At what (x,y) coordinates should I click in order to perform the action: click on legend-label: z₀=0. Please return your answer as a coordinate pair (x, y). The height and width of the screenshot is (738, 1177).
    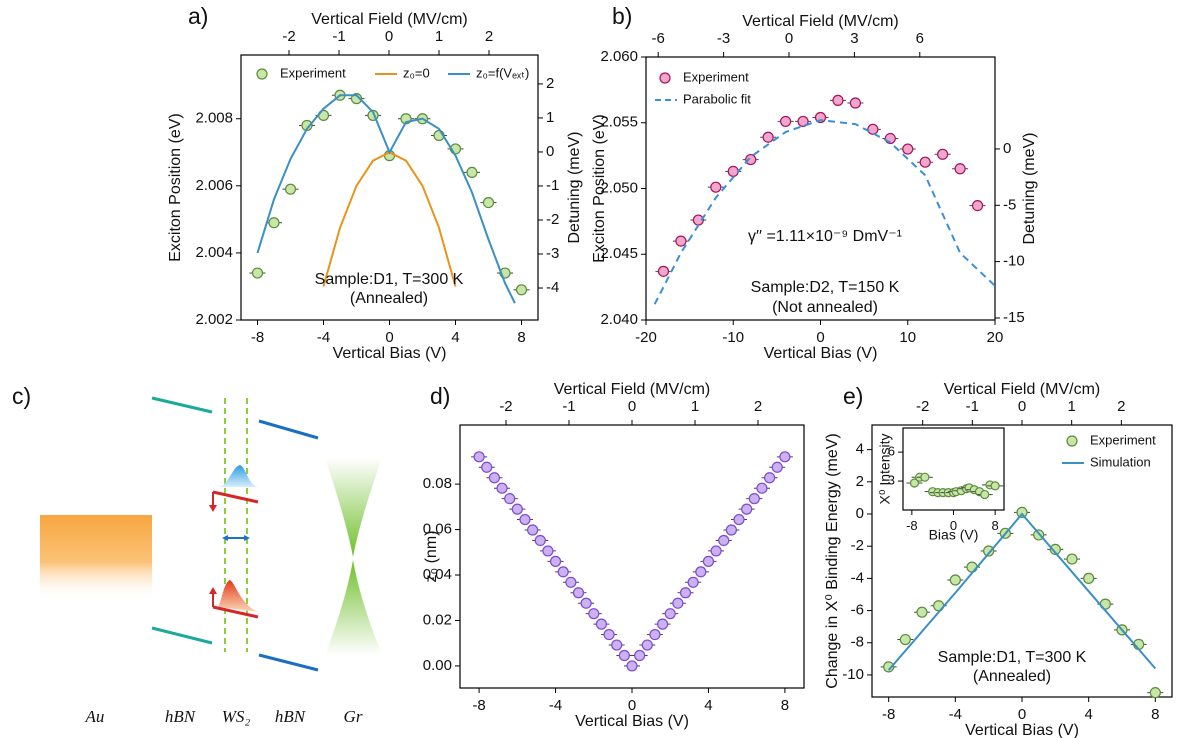
    Looking at the image, I should click on (416, 72).